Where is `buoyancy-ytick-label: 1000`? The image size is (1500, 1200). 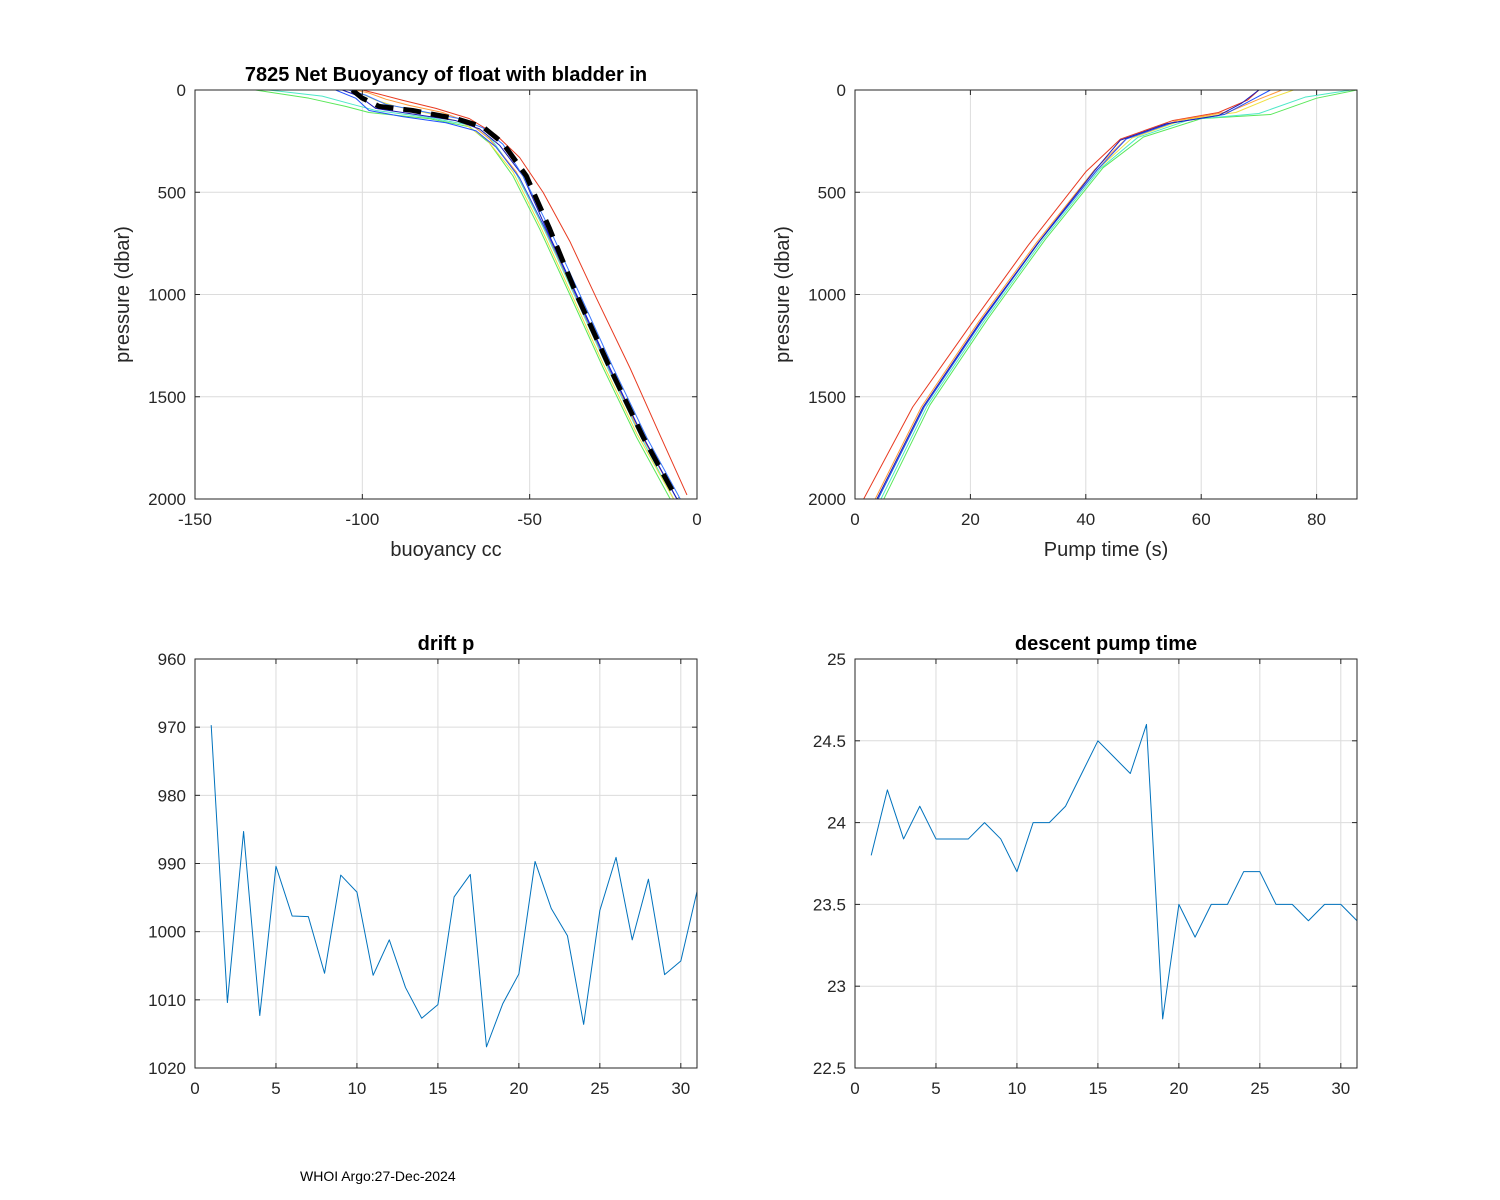 buoyancy-ytick-label: 1000 is located at coordinates (167, 295).